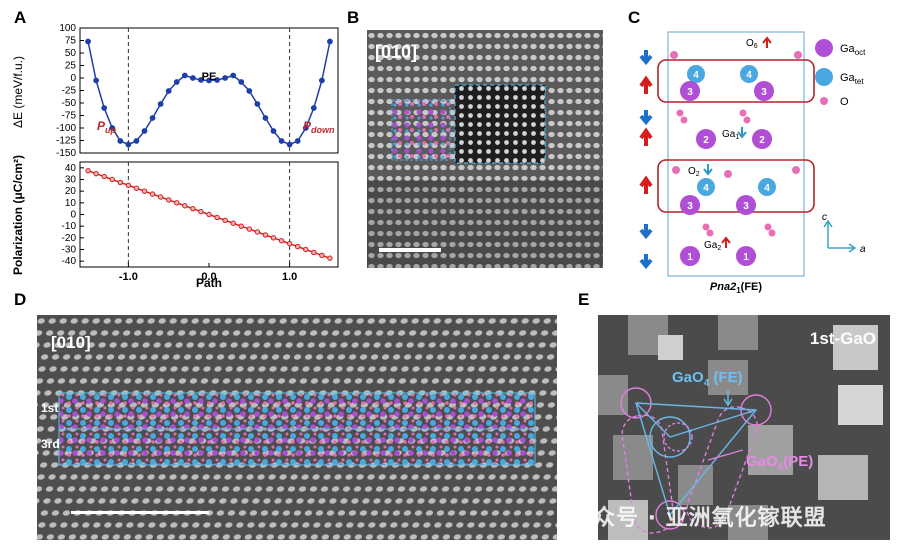  Describe the element at coordinates (67, 28) in the screenshot. I see `ytick-label: 100` at that location.